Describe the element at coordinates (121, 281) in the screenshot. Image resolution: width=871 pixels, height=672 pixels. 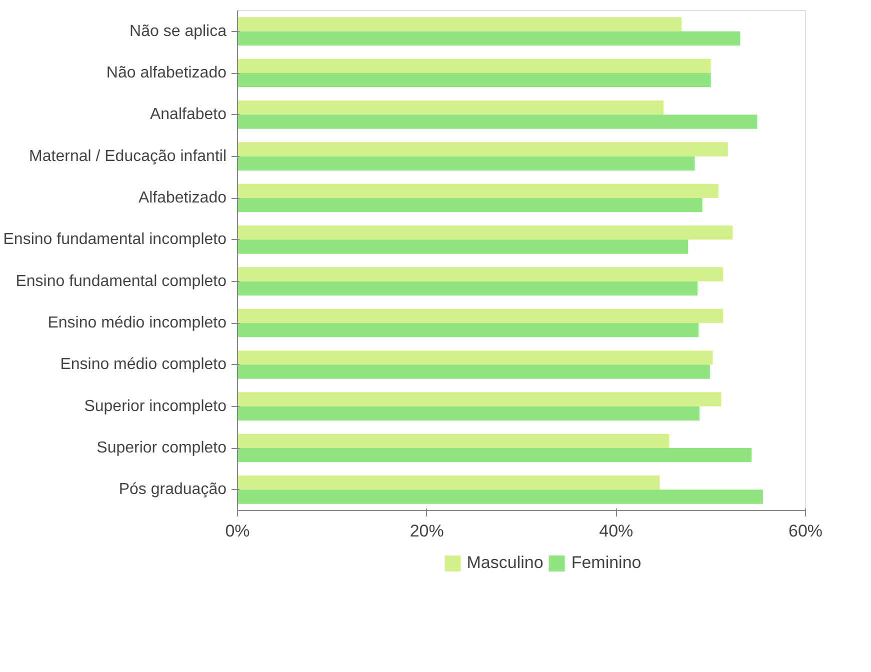
I see `y-tick-label: Ensino fundamental completo` at that location.